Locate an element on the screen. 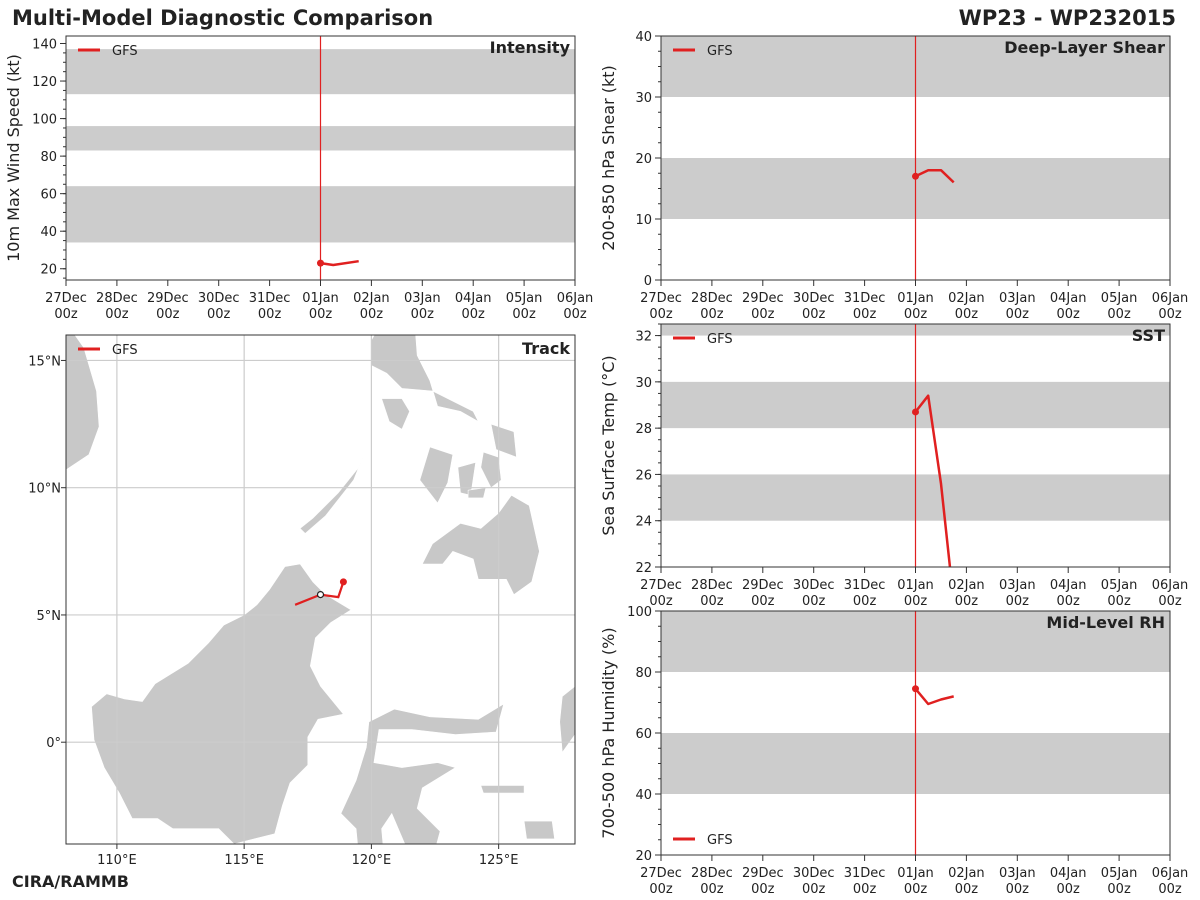  intensity-x-tick-label: 06Jan is located at coordinates (575, 298).